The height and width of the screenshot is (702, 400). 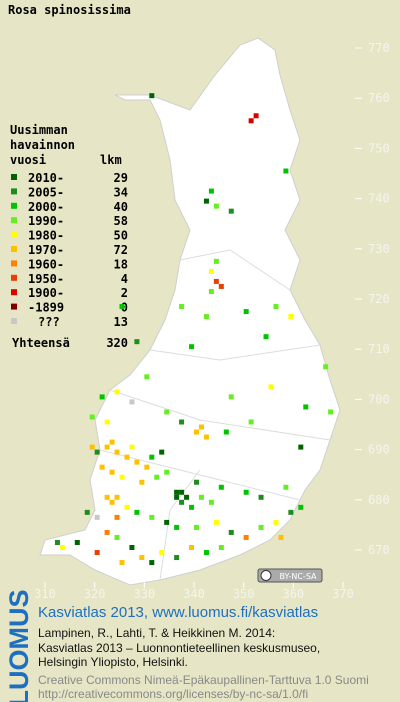 I want to click on legend-label: 2005-, so click(x=46, y=192).